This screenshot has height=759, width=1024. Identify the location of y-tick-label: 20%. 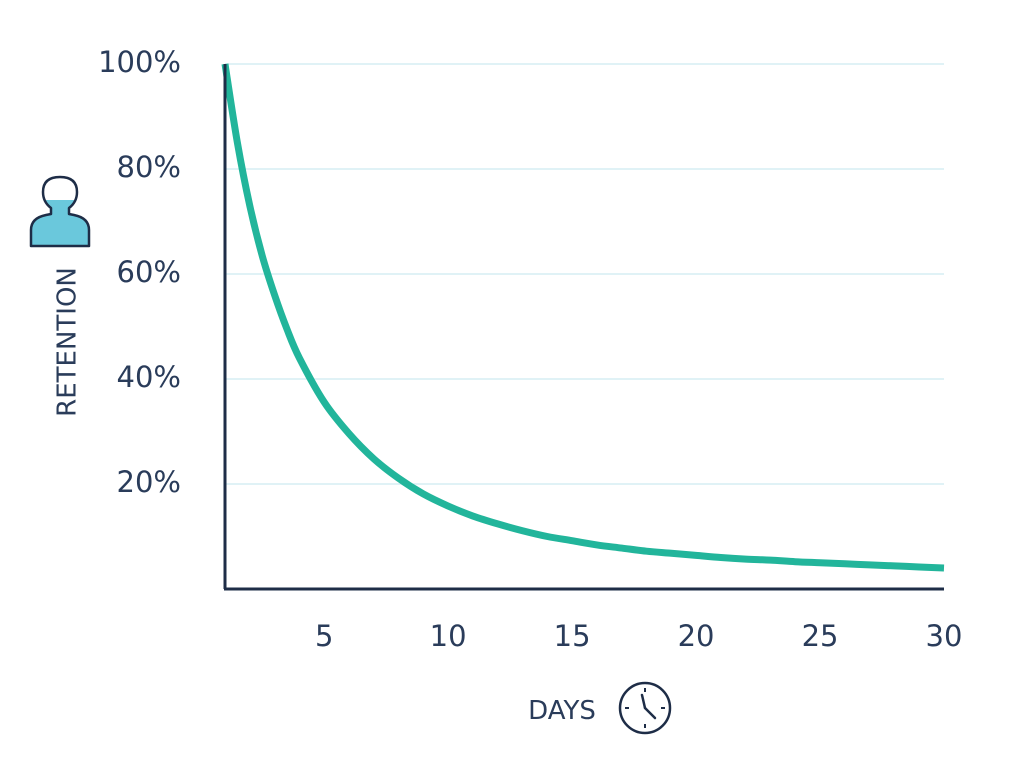
(149, 482).